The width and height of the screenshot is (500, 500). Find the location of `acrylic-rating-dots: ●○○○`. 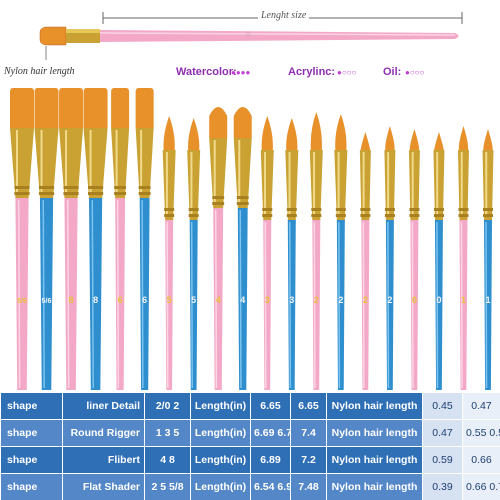

acrylic-rating-dots: ●○○○ is located at coordinates (347, 72).